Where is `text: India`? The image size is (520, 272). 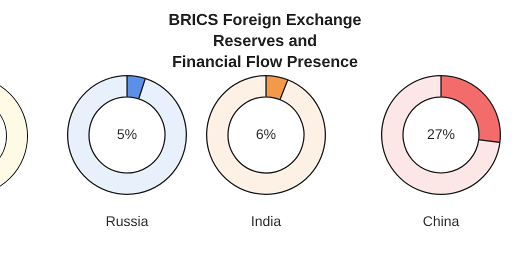
text: India is located at coordinates (266, 221).